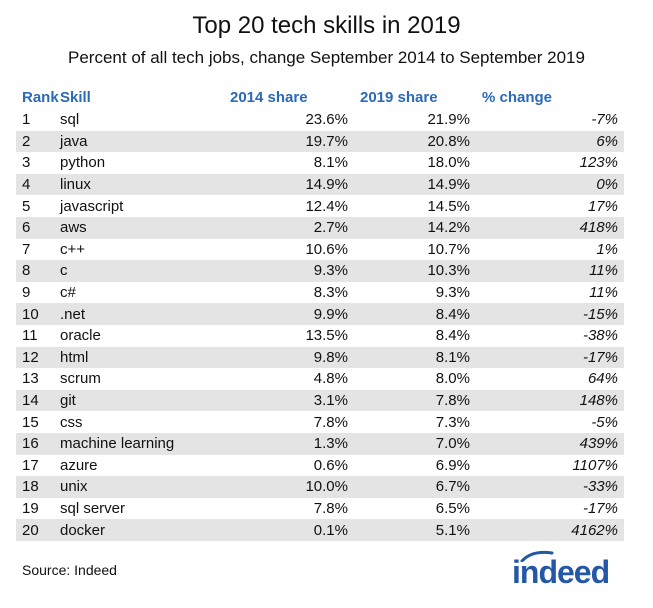 The image size is (653, 608). Describe the element at coordinates (35, 530) in the screenshot. I see `cell-rank: 20` at that location.